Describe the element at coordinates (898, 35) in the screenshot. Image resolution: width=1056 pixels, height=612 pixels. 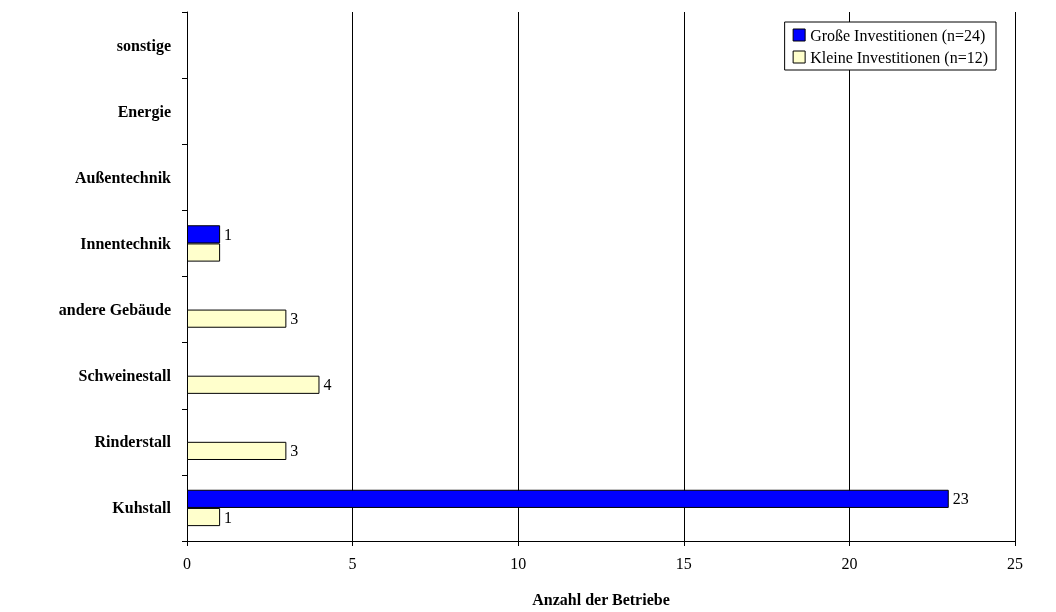
I see `legend-label: Große Investitionen (n=24)` at that location.